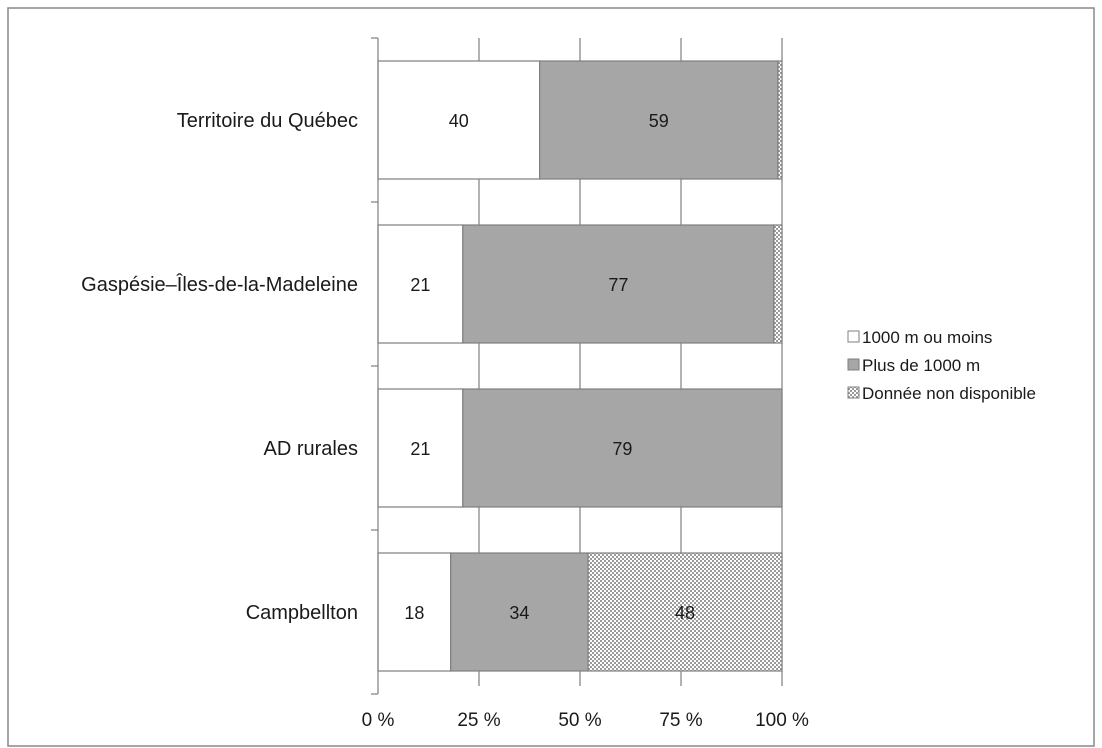 This screenshot has width=1102, height=748. What do you see at coordinates (927, 337) in the screenshot?
I see `legend-label-1000-m-ou-moins: 1000 m ou moins` at bounding box center [927, 337].